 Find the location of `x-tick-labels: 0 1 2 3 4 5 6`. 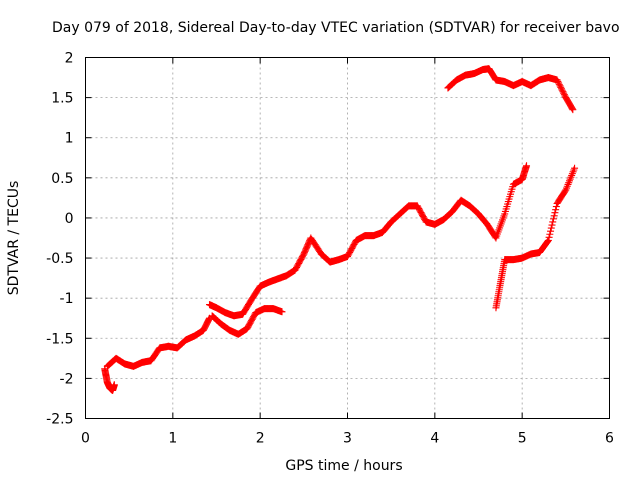

x-tick-labels: 0 1 2 3 4 5 6 is located at coordinates (347, 439).